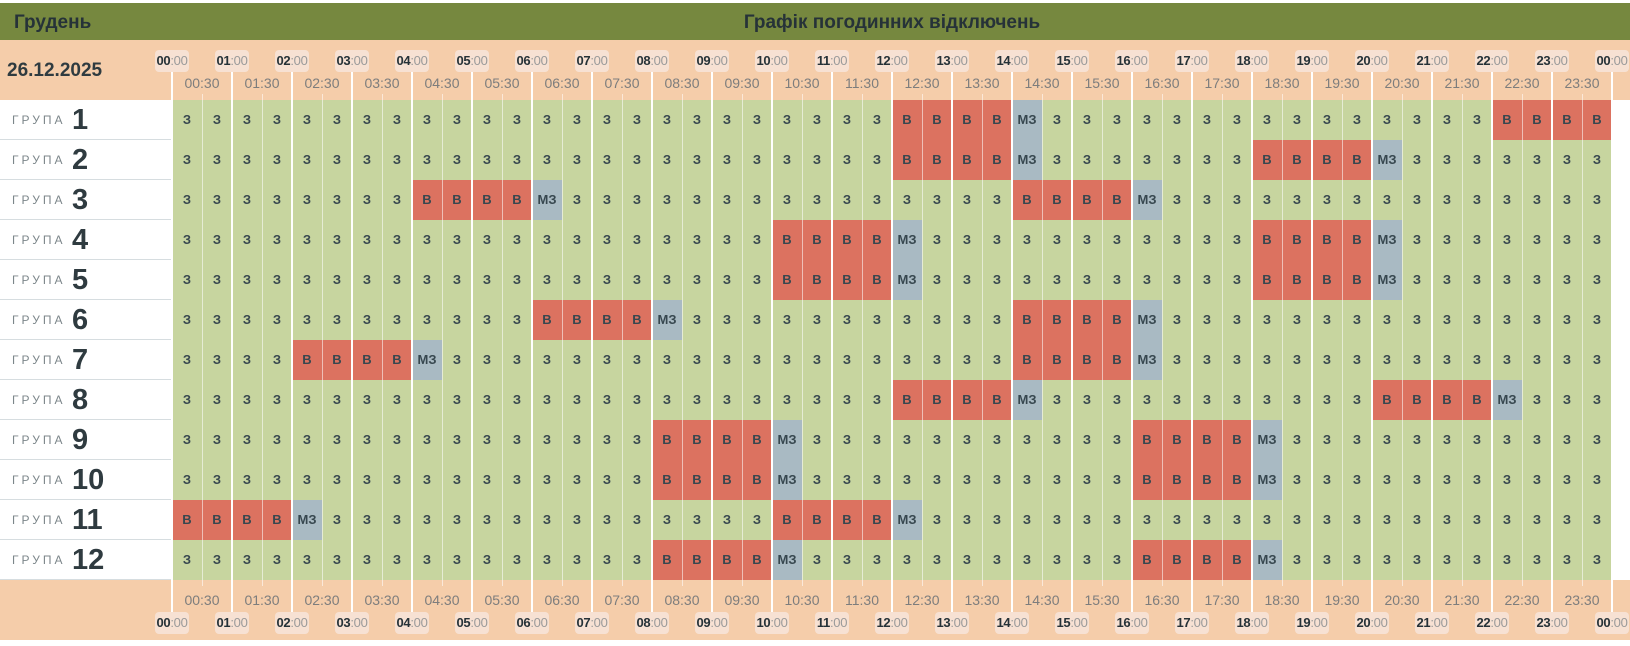 Image resolution: width=1630 pixels, height=646 pixels. What do you see at coordinates (1492, 61) in the screenshot?
I see `hour-label: 22:00` at bounding box center [1492, 61].